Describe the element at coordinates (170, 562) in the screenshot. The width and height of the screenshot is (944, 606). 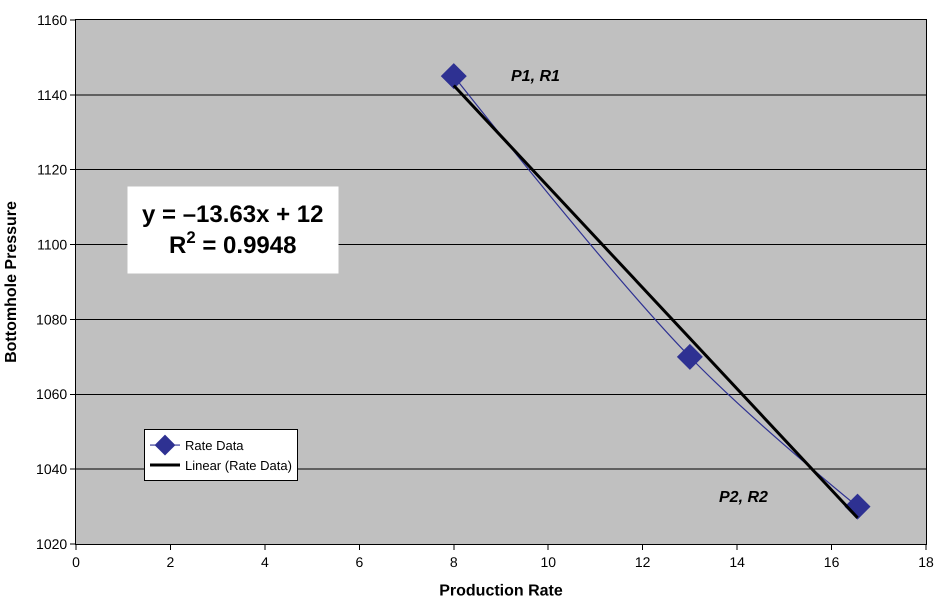
I see `x-tick-label: 2` at that location.